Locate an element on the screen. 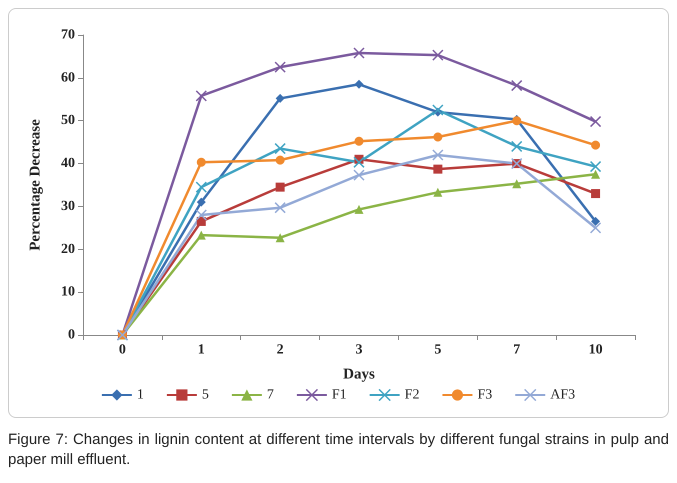 The height and width of the screenshot is (483, 677). legend-label: 5 is located at coordinates (205, 395).